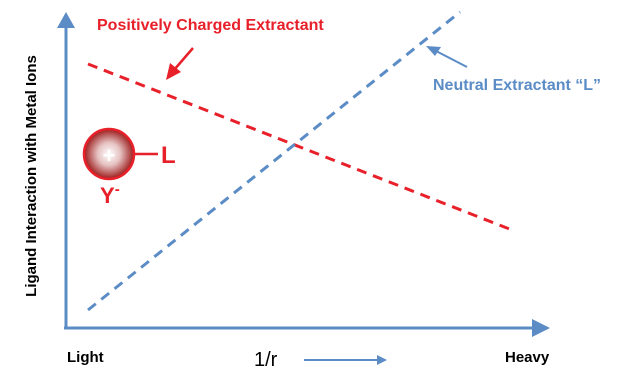 The image size is (635, 371). Describe the element at coordinates (31, 176) in the screenshot. I see `y-axis-label: Ligand Interaction with Metal Ions` at that location.